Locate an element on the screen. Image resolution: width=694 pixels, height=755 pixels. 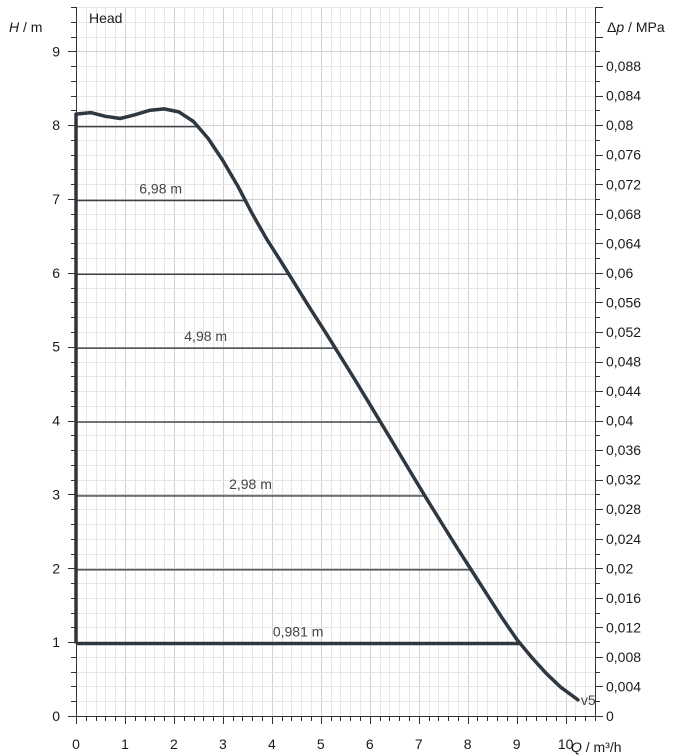
y2-tick-label: 0,012 is located at coordinates (623, 627).